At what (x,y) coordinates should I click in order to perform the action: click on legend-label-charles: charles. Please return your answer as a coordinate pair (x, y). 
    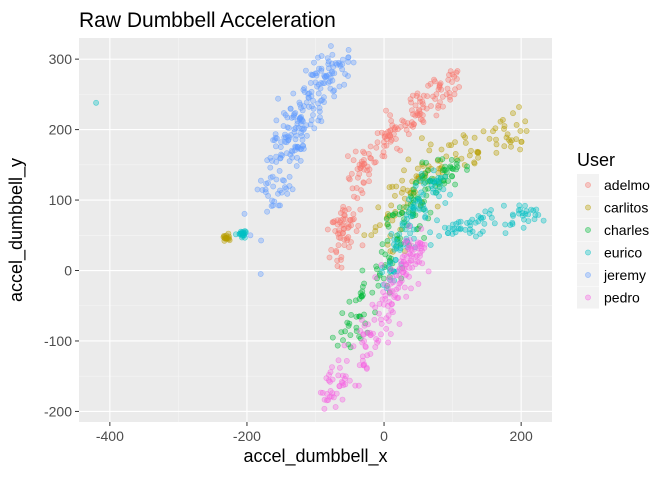
    Looking at the image, I should click on (626, 230).